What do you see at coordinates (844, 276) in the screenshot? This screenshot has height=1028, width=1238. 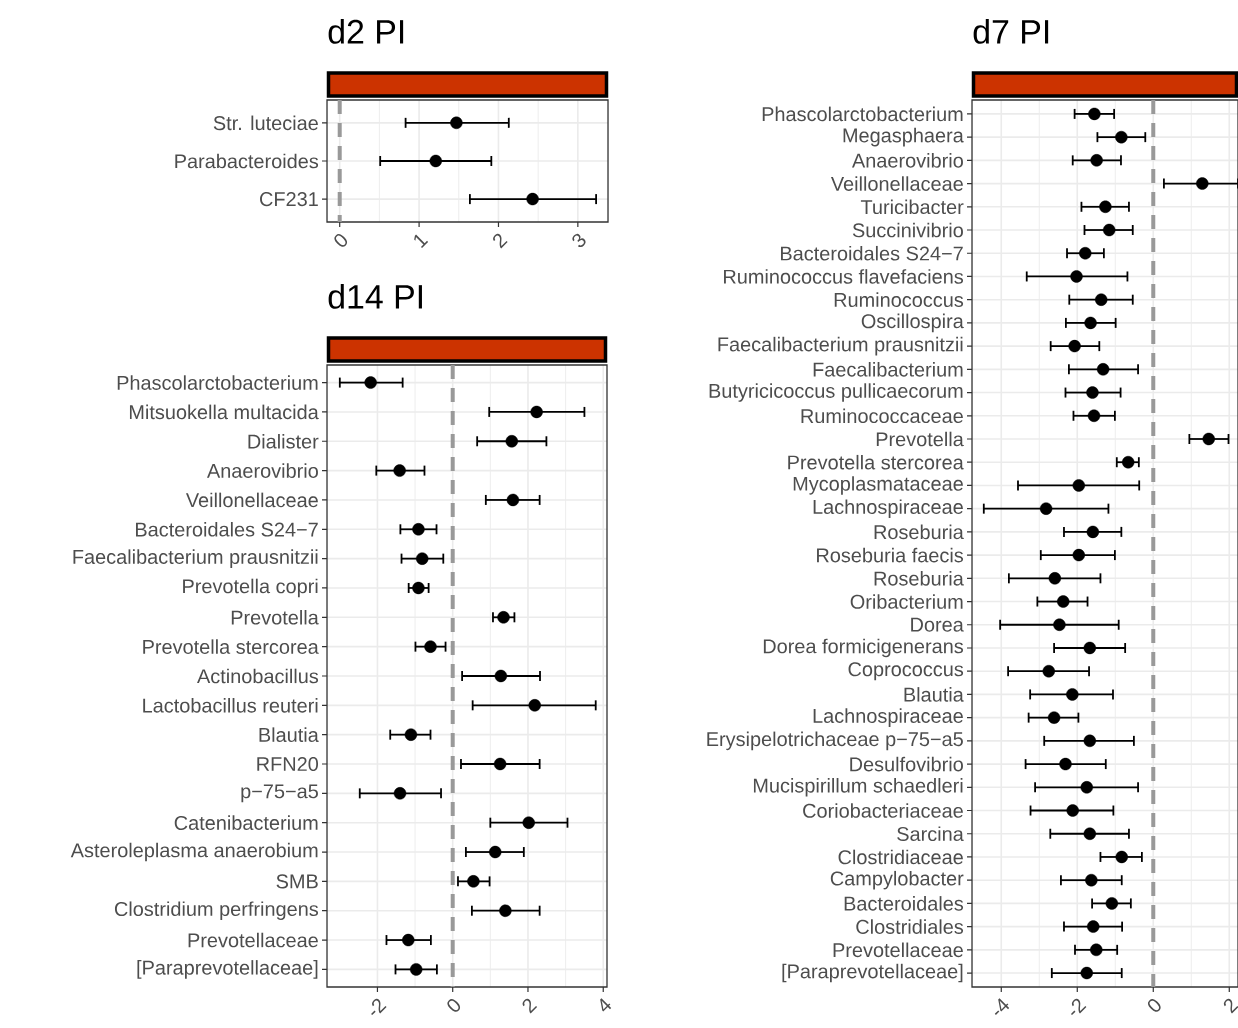 I see `y-tick-label: Ruminococcus flavefaciens` at bounding box center [844, 276].